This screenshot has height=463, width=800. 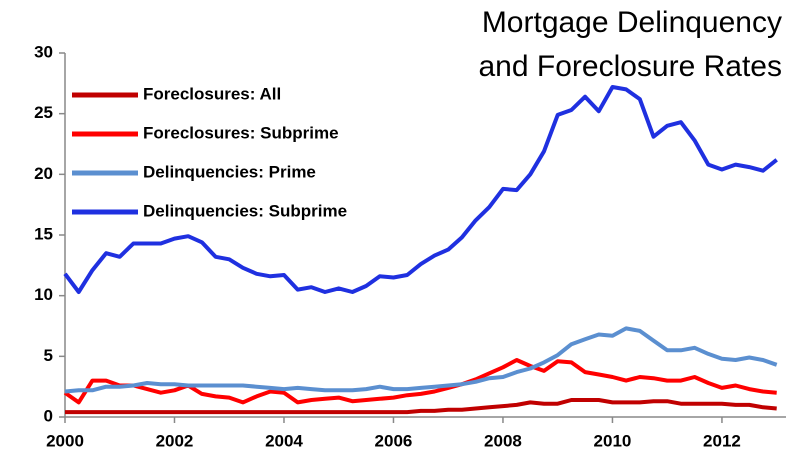 What do you see at coordinates (241, 132) in the screenshot?
I see `legend-label: Foreclosures: Subprime` at bounding box center [241, 132].